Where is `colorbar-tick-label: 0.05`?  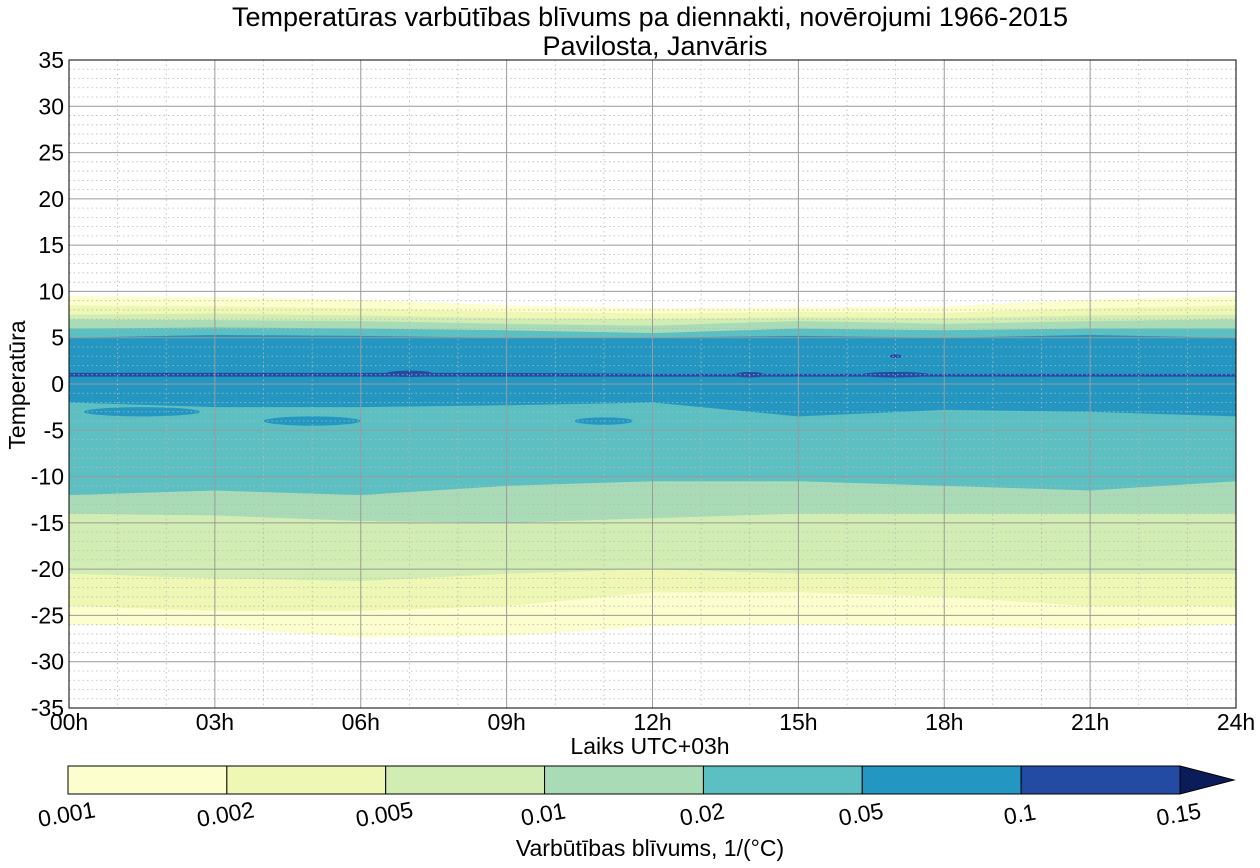 colorbar-tick-label: 0.05 is located at coordinates (861, 813).